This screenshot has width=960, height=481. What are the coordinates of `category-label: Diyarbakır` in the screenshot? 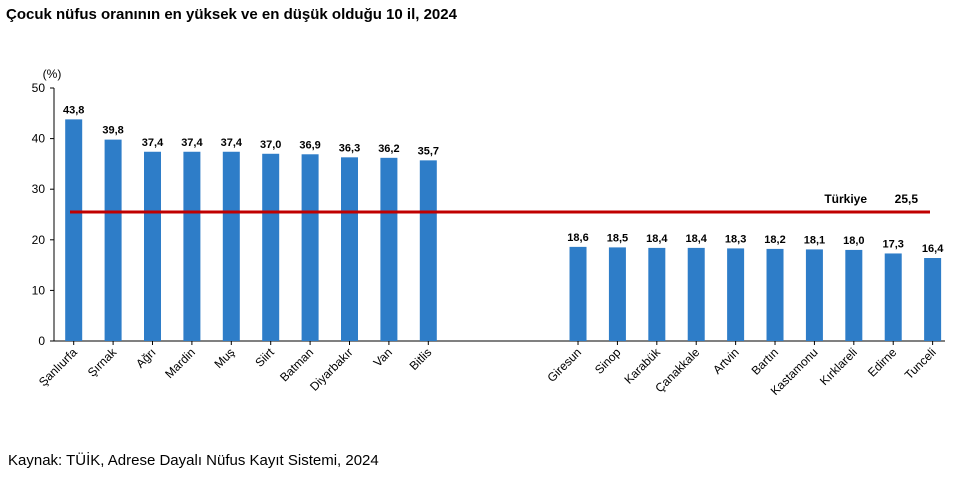 It's located at (331, 369).